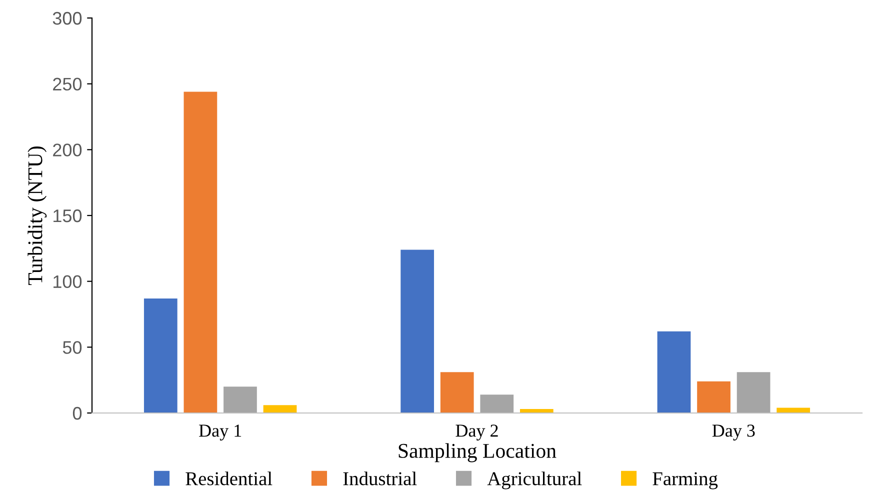  What do you see at coordinates (67, 84) in the screenshot?
I see `y-tick-label: 250` at bounding box center [67, 84].